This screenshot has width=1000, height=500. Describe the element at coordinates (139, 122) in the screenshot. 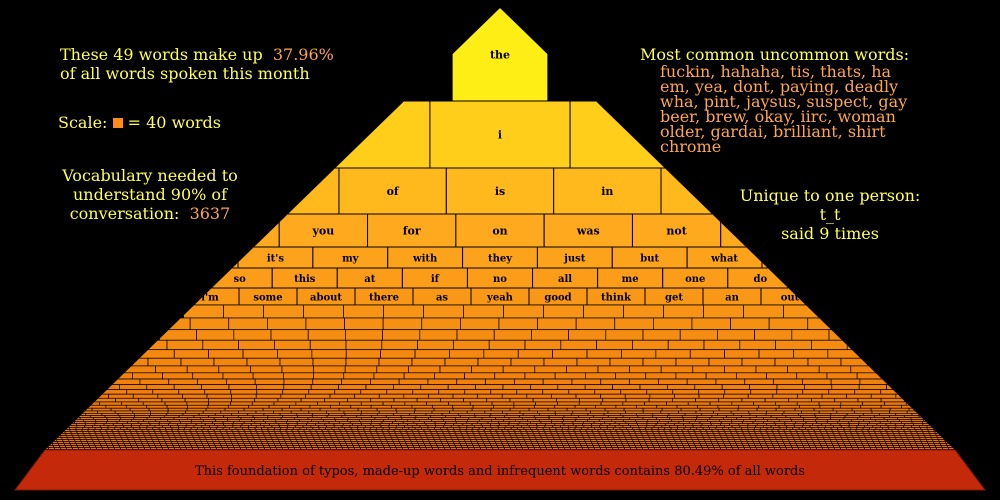

I see `scale-legend: Scale: = 40 words` at that location.